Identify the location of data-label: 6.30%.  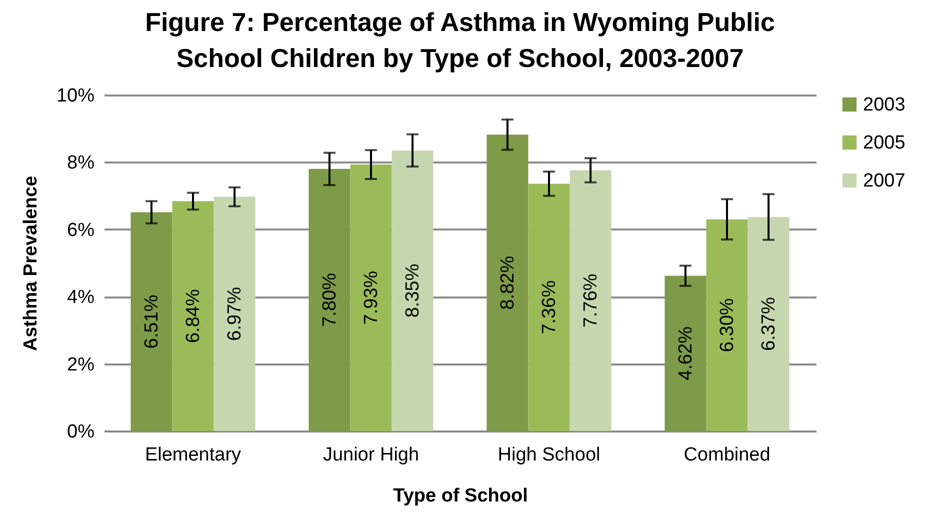
(727, 325).